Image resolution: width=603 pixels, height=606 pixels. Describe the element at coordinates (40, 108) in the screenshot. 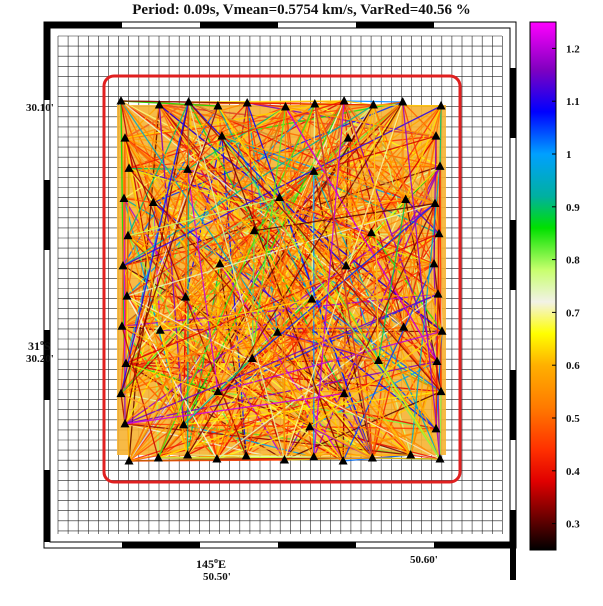

I see `lat-label-top: 30.10'` at that location.